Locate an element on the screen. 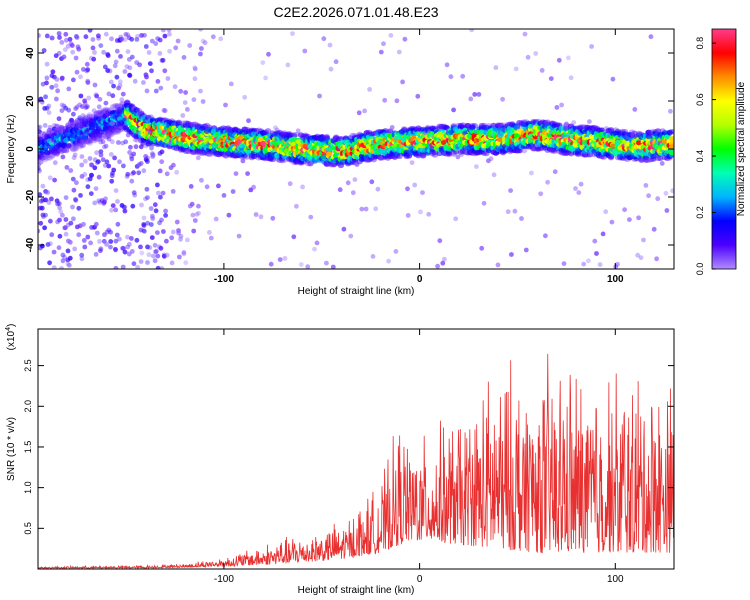  spectrogram-xtick-label: -100 is located at coordinates (224, 279).